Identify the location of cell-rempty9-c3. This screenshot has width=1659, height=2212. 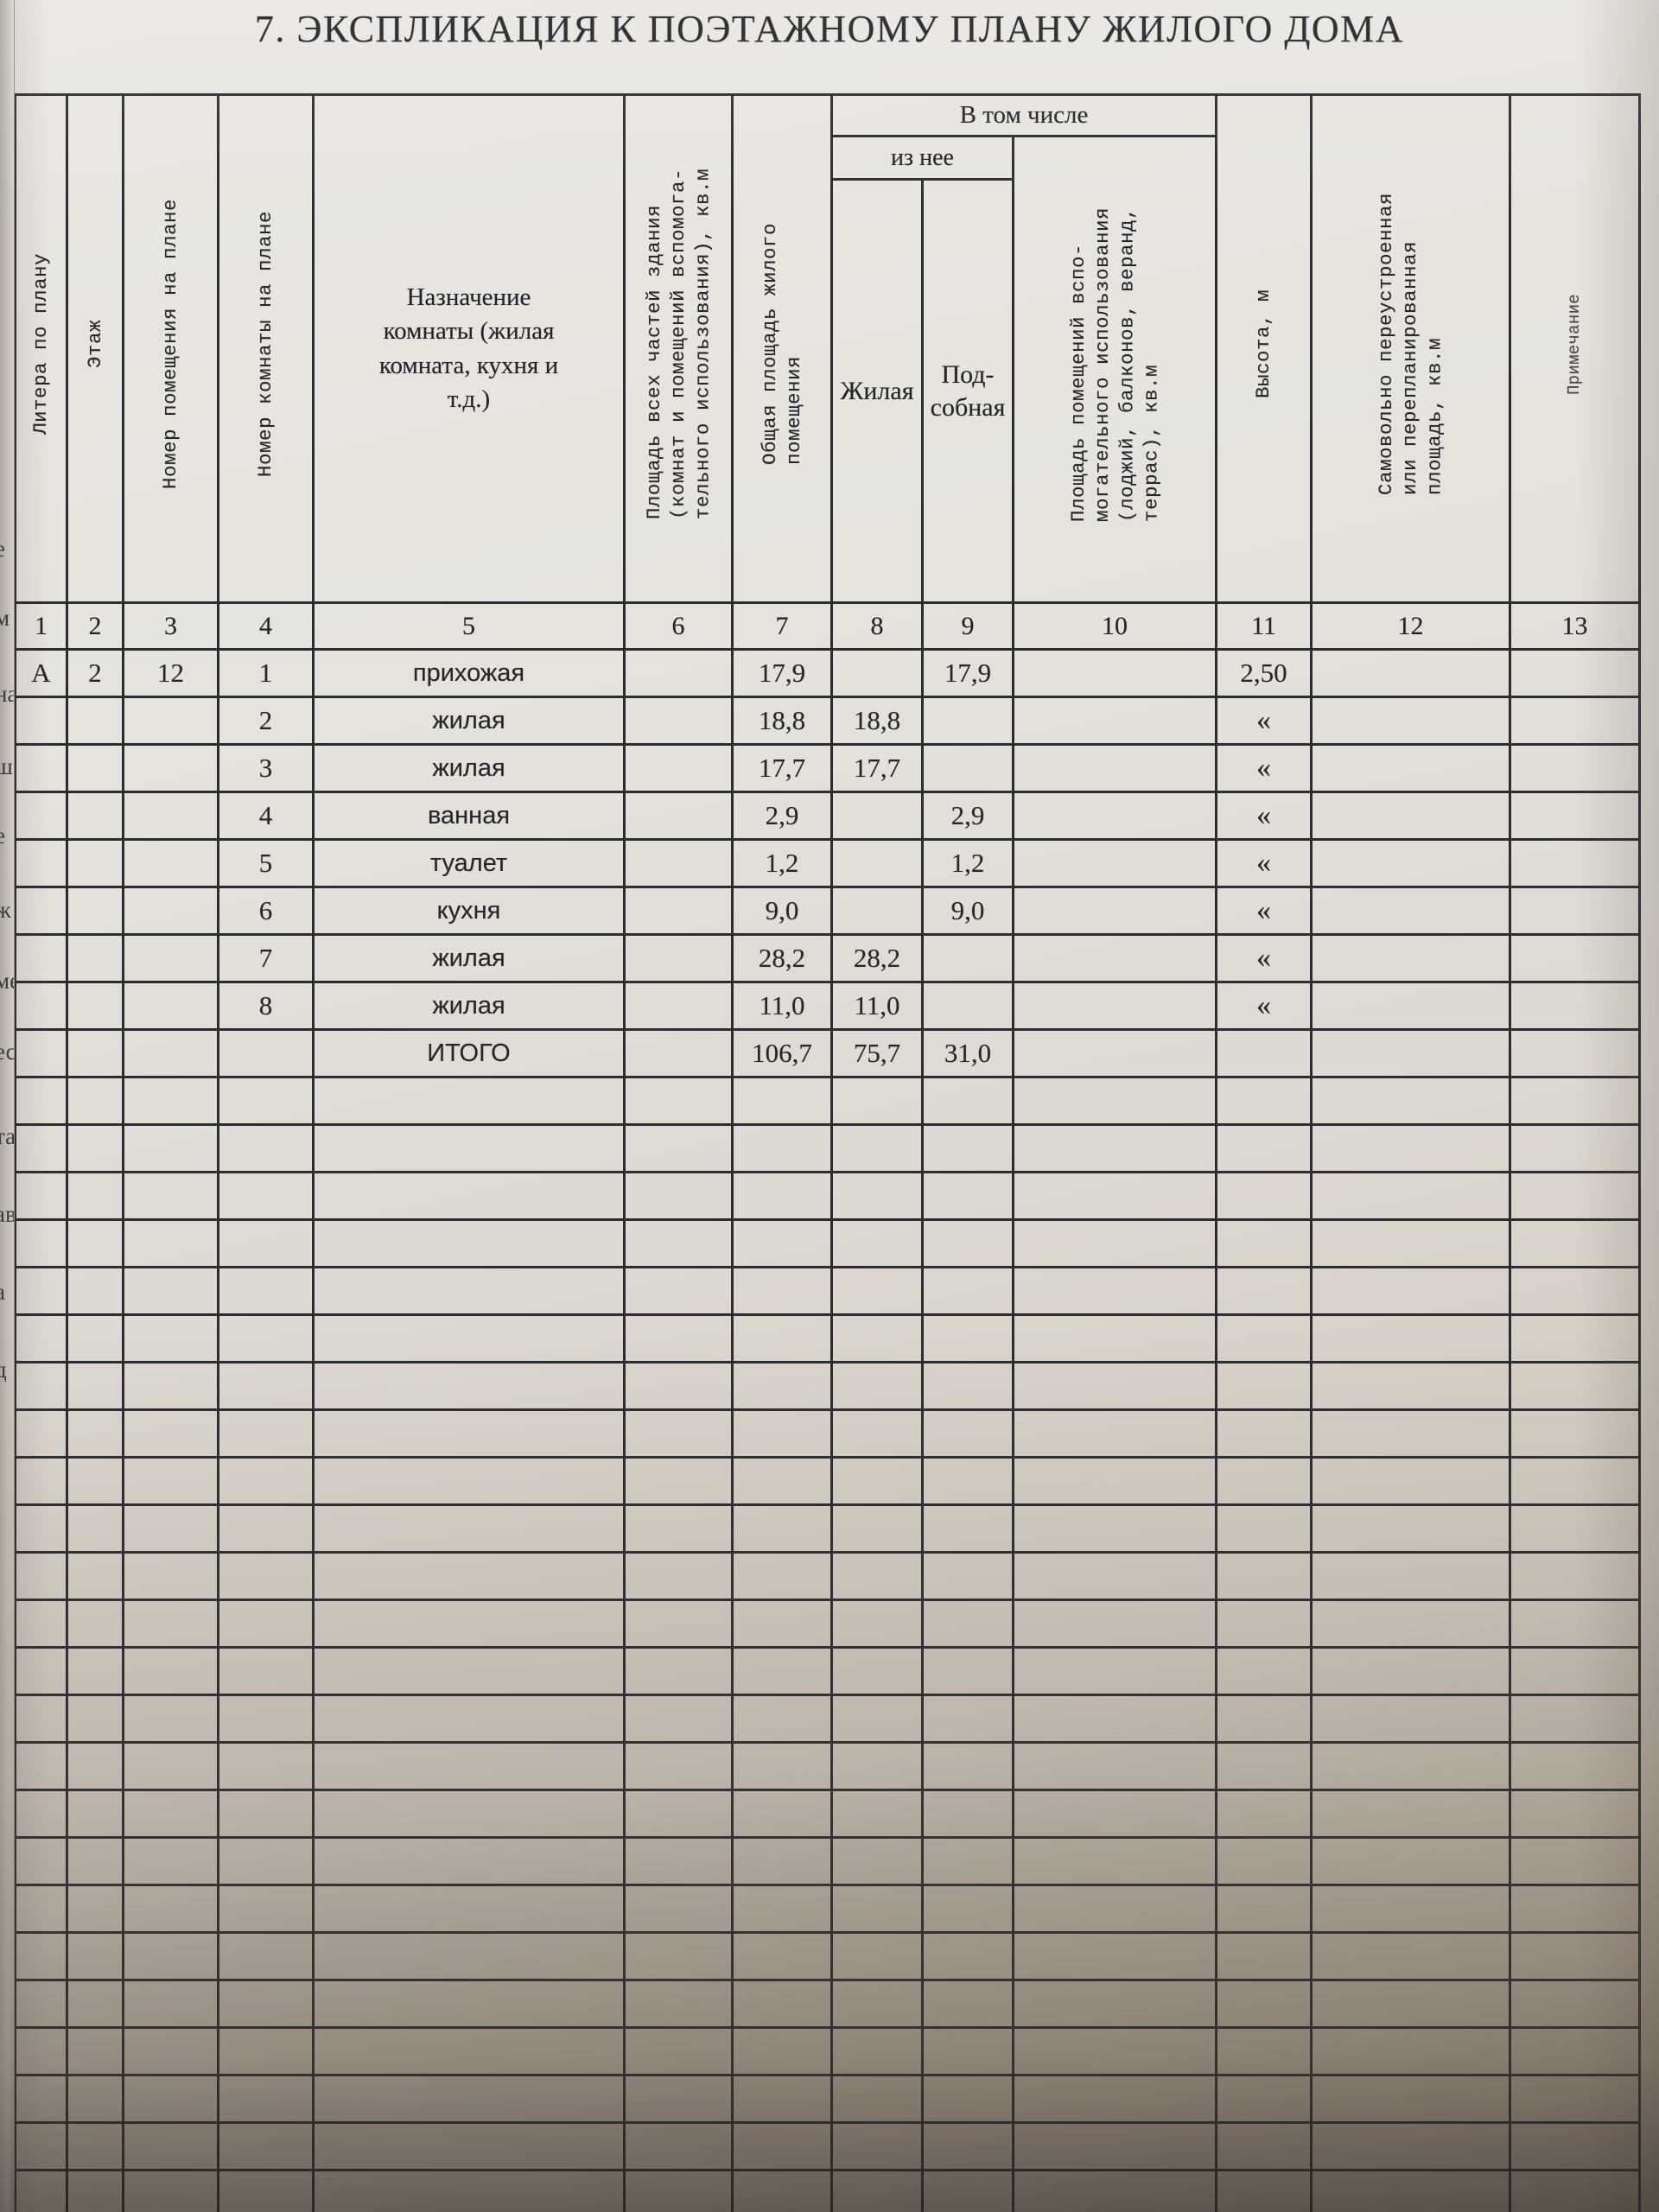
(170, 1528).